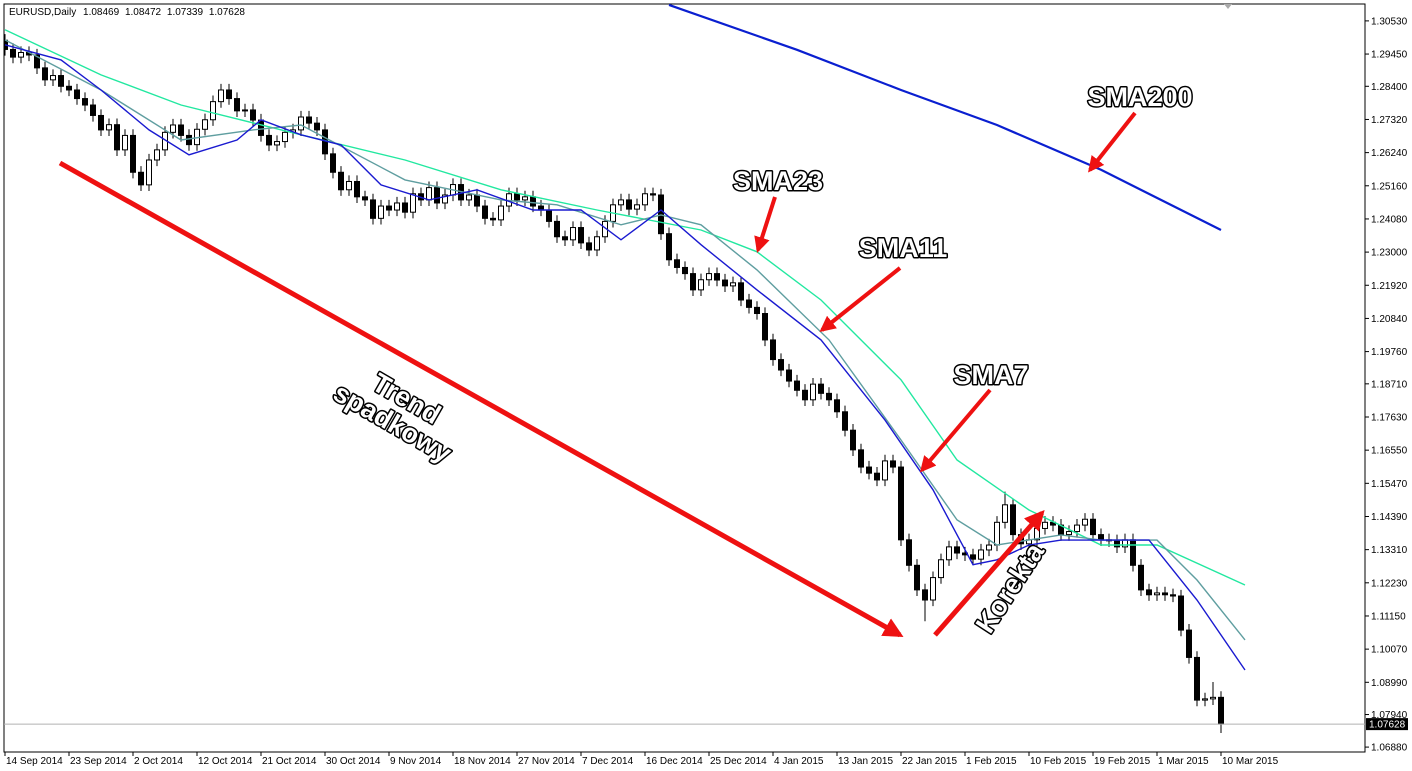 The image size is (1412, 771). I want to click on x-tick-label: 22 Jan 2015, so click(929, 761).